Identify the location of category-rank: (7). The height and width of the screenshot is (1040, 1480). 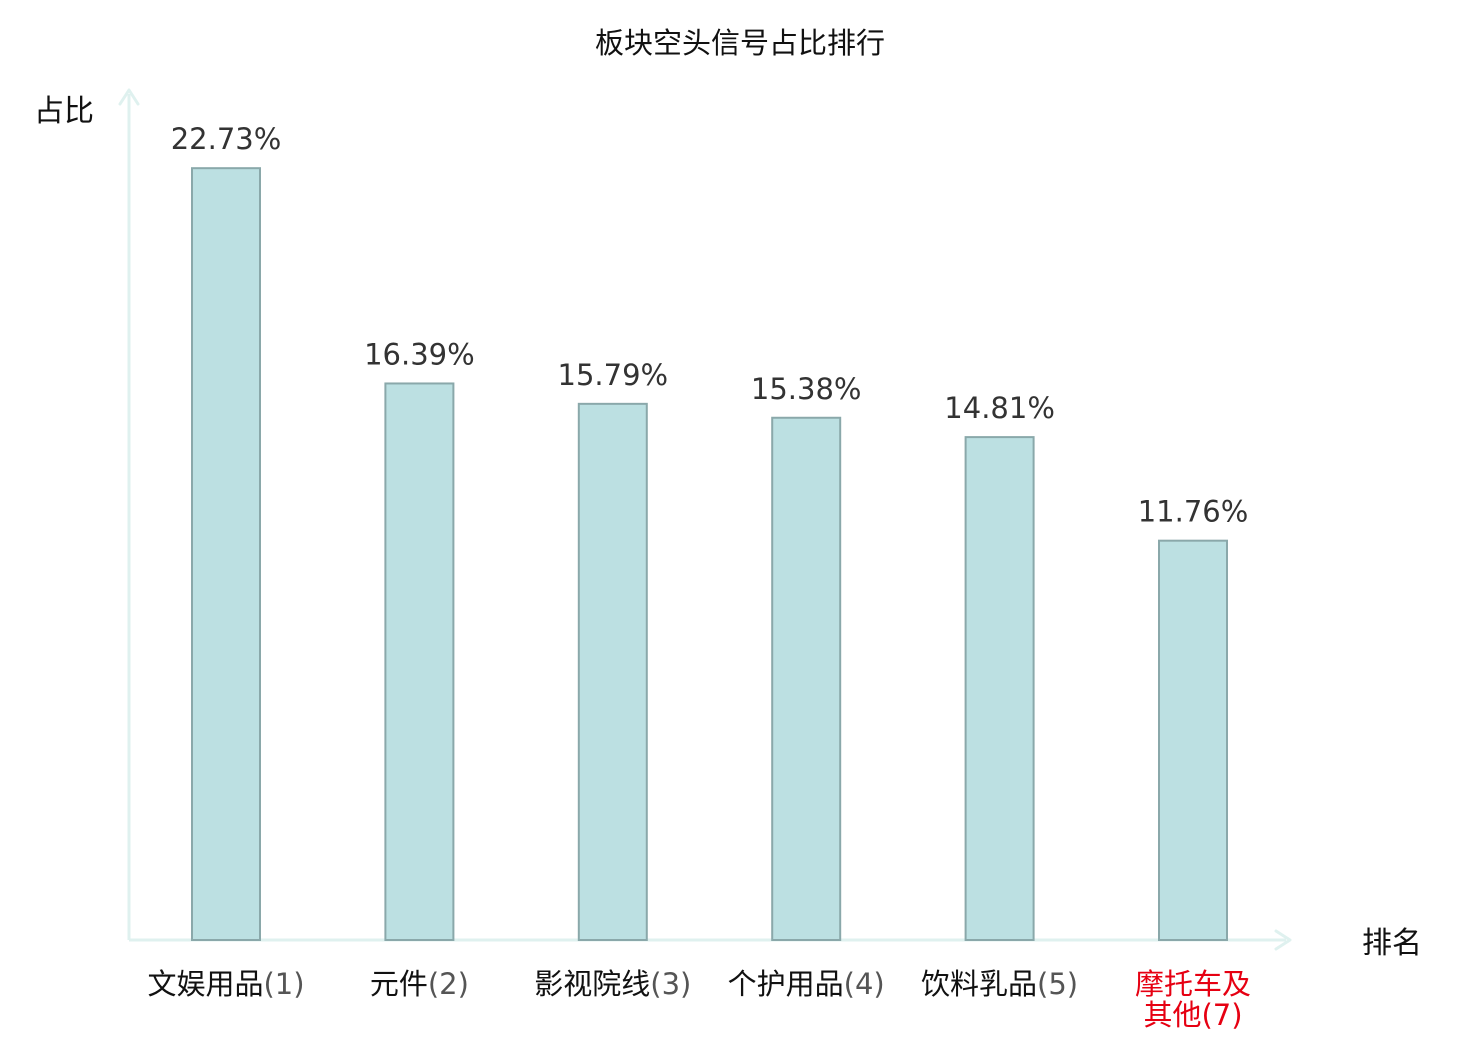
(1221, 1015).